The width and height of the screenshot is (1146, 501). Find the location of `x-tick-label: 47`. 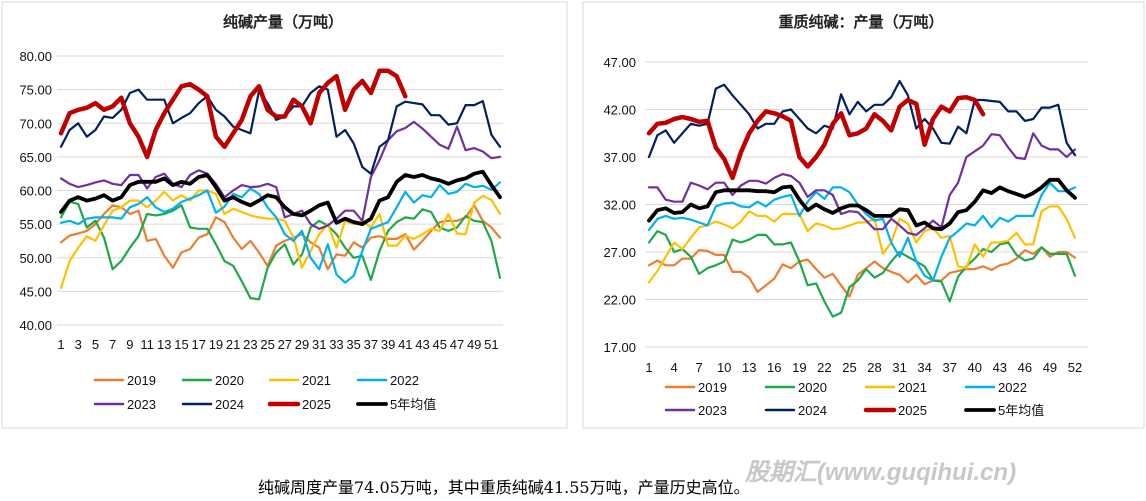

x-tick-label: 47 is located at coordinates (457, 344).